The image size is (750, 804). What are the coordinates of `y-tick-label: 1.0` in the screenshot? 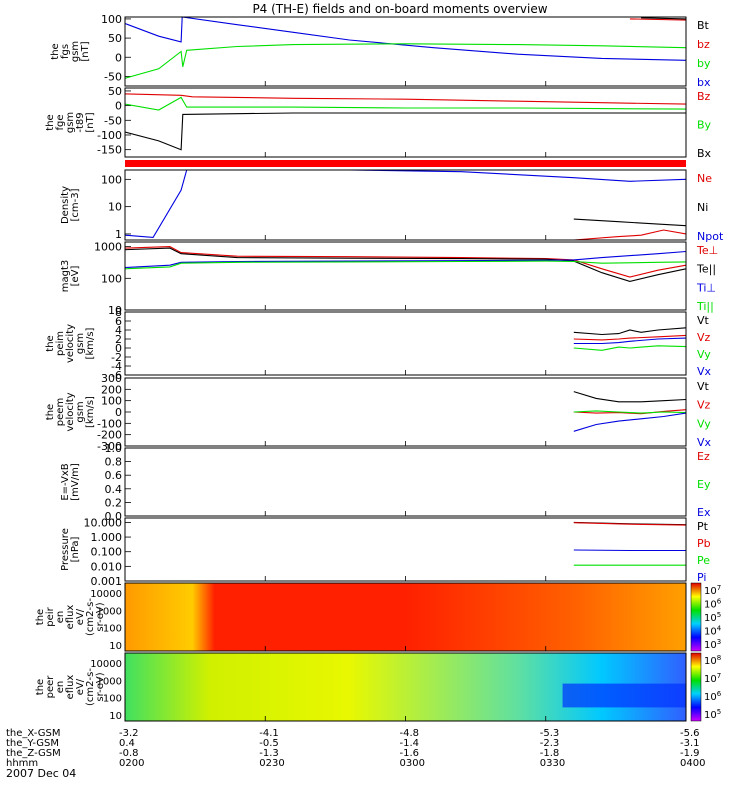 It's located at (114, 448).